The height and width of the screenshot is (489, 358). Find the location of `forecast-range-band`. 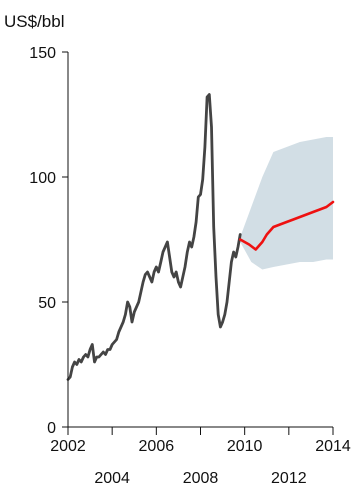

forecast-range-band is located at coordinates (286, 203).